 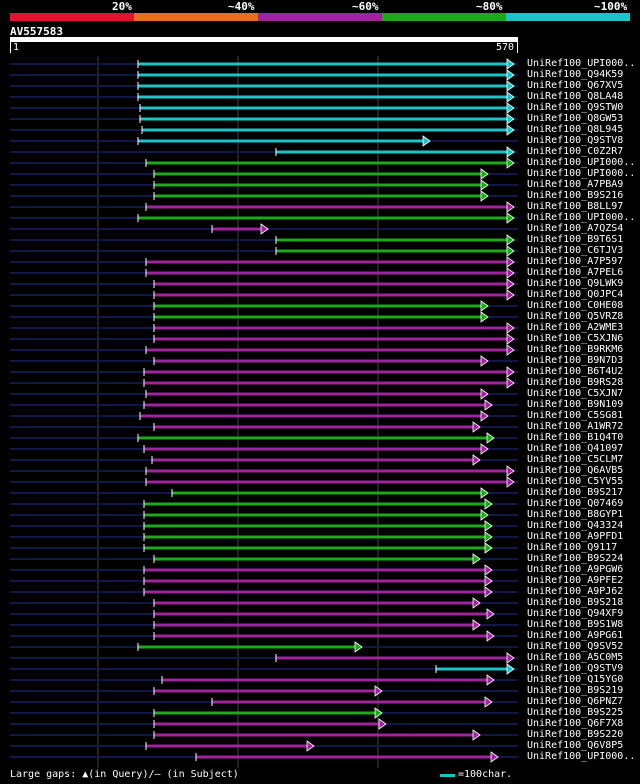 What do you see at coordinates (575, 195) in the screenshot?
I see `hit-label: UniRef100_B9S216` at bounding box center [575, 195].